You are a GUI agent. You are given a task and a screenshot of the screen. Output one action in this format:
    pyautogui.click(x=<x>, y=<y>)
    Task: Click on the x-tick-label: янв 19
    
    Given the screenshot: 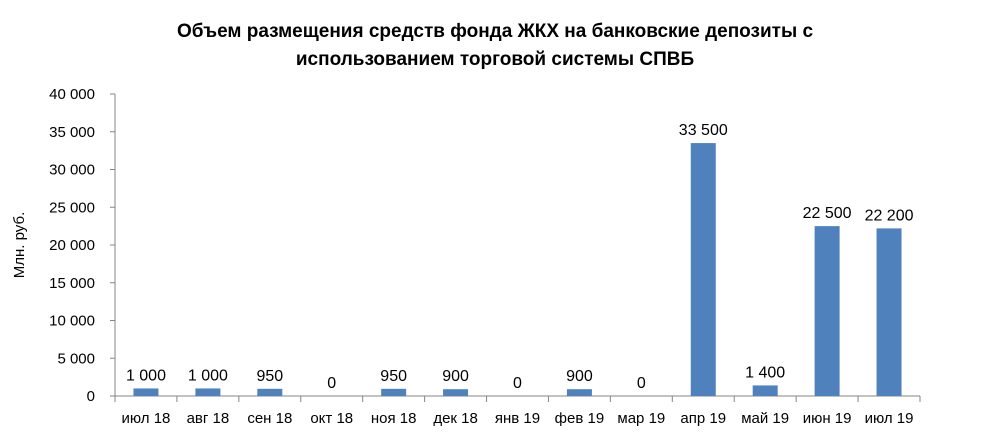 What is the action you would take?
    pyautogui.click(x=517, y=418)
    